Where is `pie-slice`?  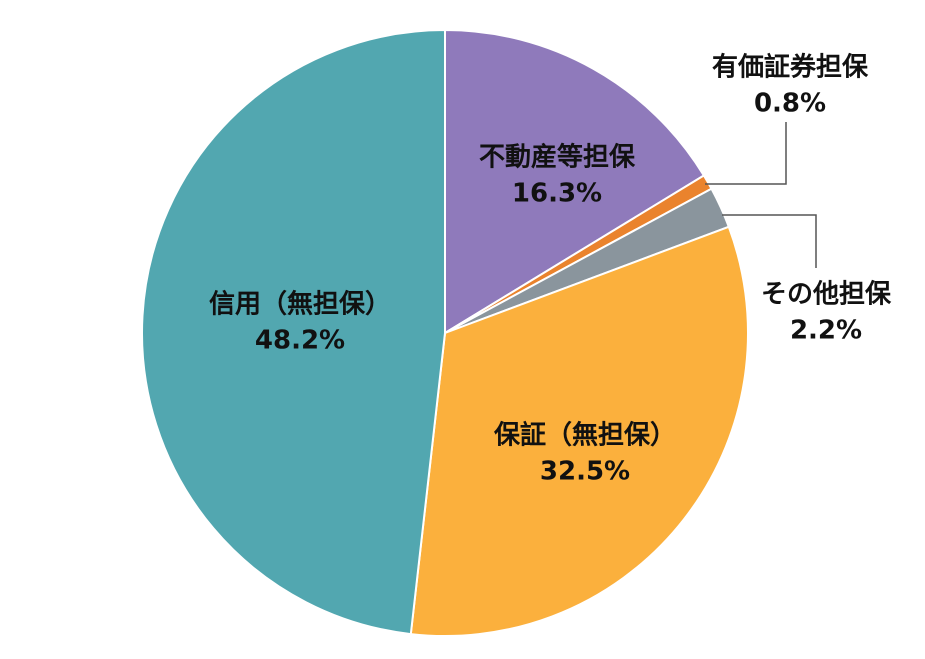 pie-slice is located at coordinates (575, 181).